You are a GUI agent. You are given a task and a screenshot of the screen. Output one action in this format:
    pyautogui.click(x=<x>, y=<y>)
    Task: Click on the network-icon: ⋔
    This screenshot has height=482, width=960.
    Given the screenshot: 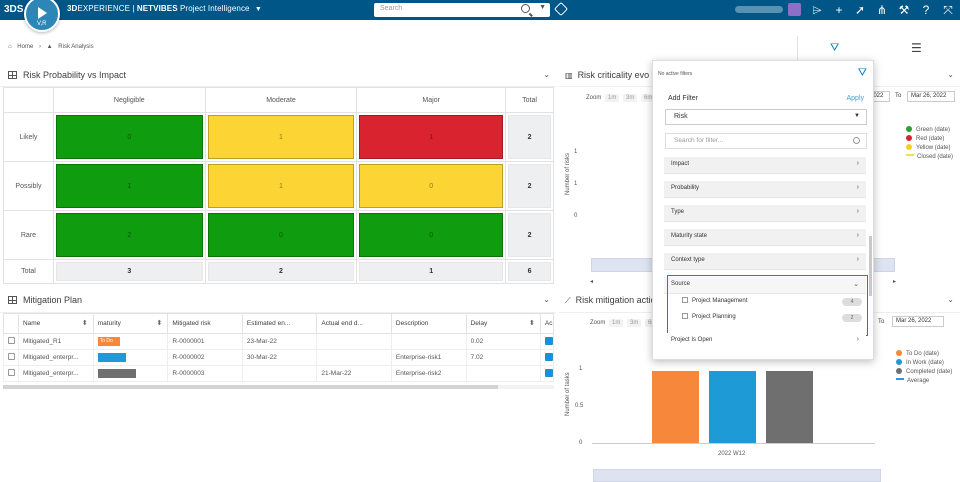 What is the action you would take?
    pyautogui.click(x=882, y=10)
    